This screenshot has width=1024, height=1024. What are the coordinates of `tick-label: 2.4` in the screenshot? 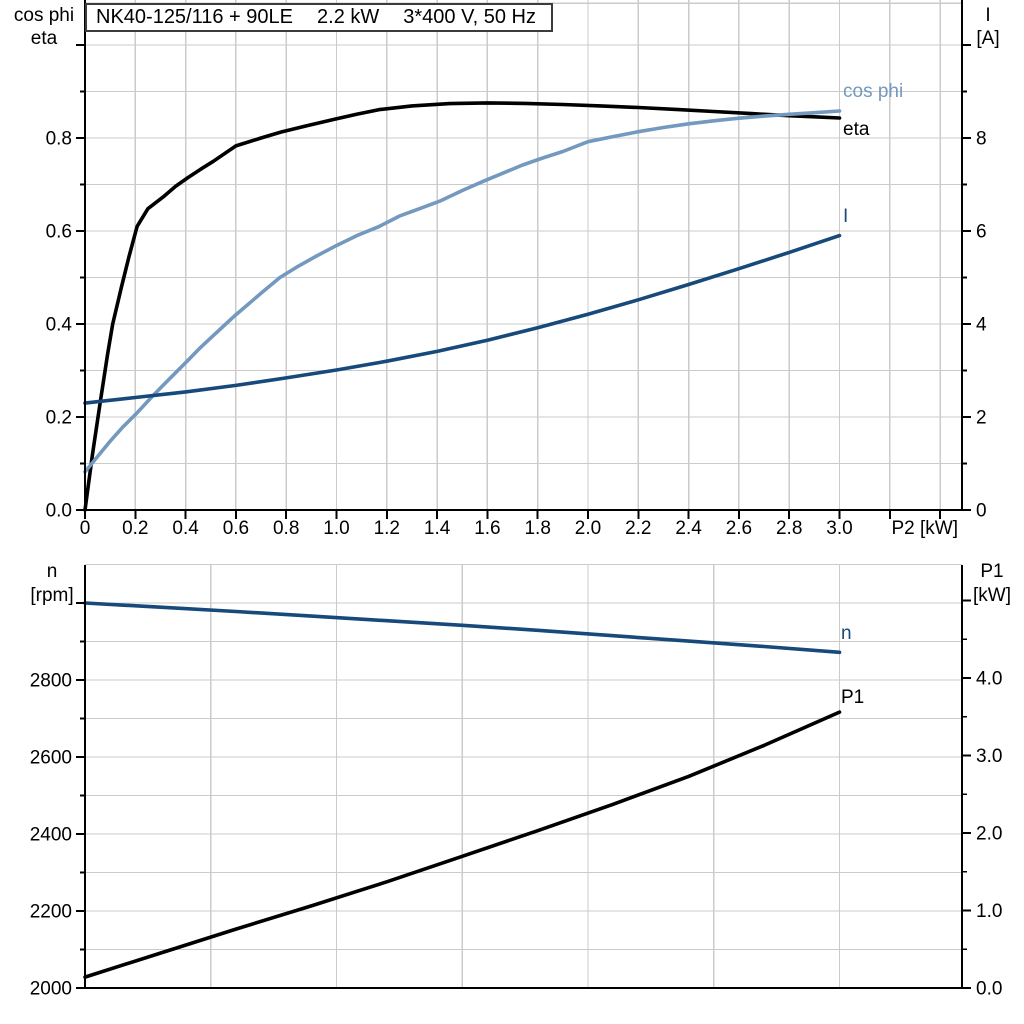 It's located at (688, 528).